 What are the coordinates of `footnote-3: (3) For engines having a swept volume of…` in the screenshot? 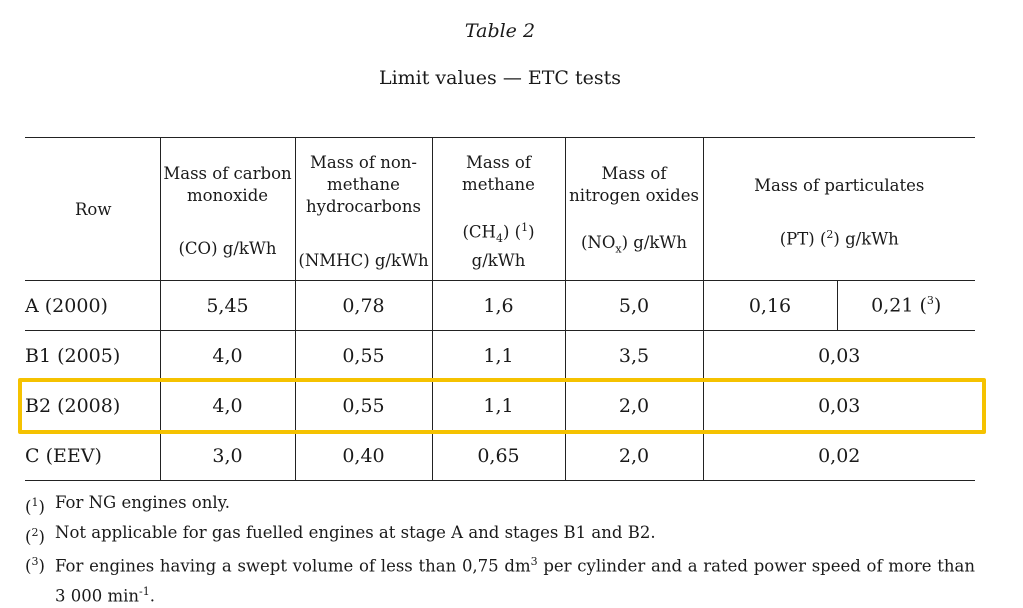 It's located at (500, 578).